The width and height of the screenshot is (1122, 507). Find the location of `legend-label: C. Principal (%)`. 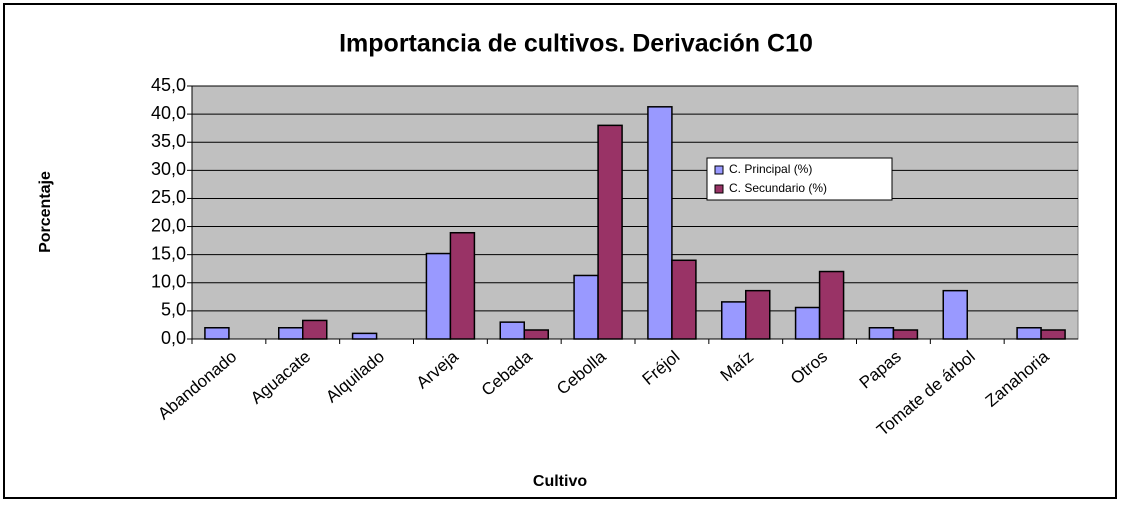

legend-label: C. Principal (%) is located at coordinates (770, 169).